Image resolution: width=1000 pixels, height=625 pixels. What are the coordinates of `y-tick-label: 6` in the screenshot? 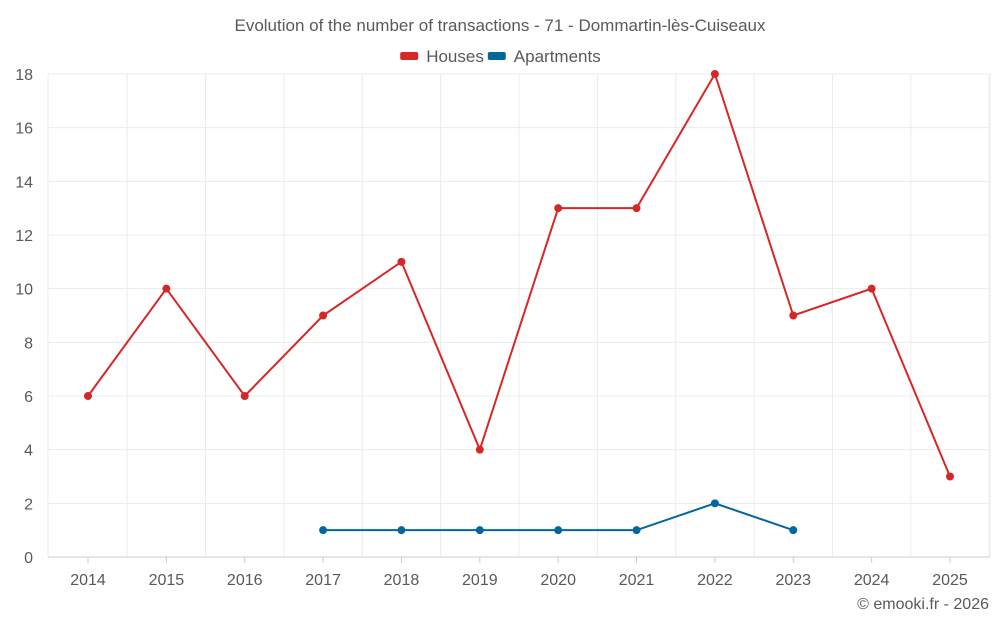 It's located at (28, 397).